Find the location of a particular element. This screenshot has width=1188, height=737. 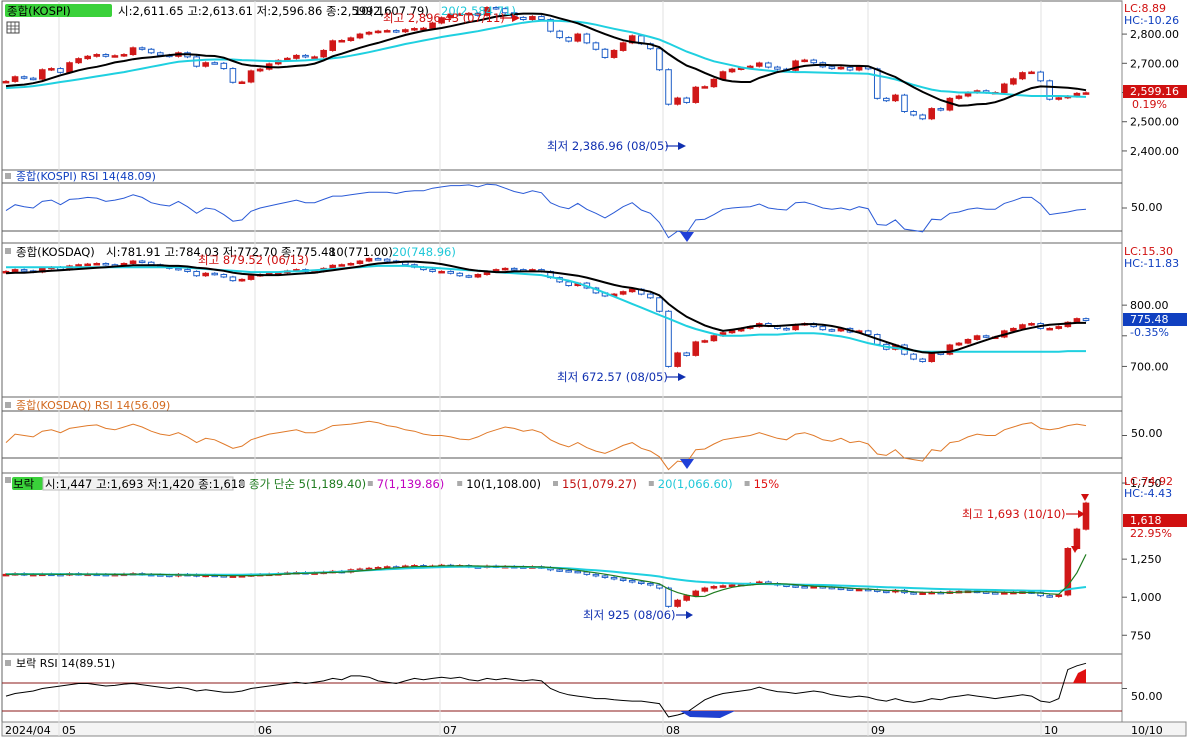

kospi-low-arrow-head is located at coordinates (682, 146).